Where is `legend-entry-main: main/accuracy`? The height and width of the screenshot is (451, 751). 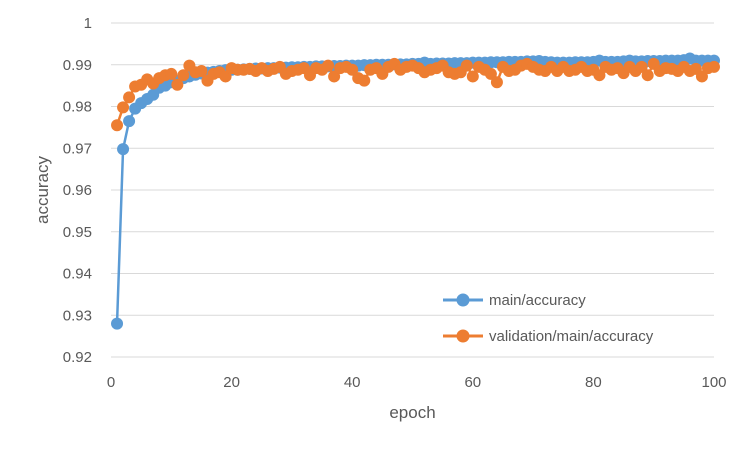 legend-entry-main: main/accuracy is located at coordinates (514, 300).